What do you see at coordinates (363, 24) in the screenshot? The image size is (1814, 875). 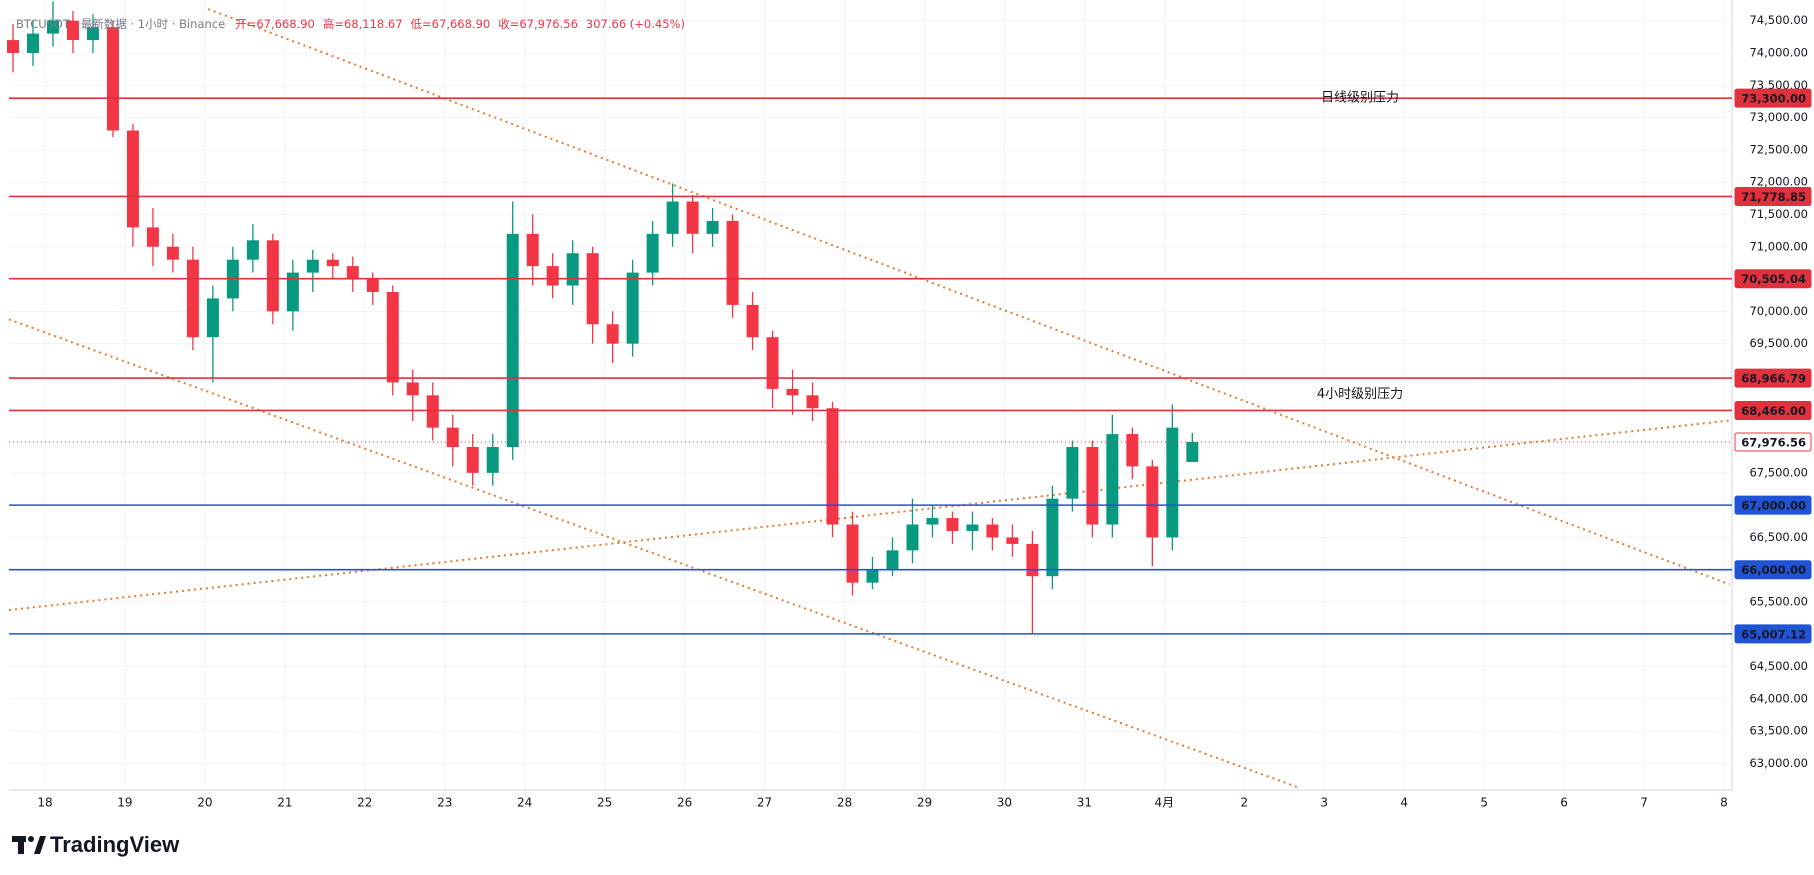 I see `ohlc-high: 高=68,118.67` at bounding box center [363, 24].